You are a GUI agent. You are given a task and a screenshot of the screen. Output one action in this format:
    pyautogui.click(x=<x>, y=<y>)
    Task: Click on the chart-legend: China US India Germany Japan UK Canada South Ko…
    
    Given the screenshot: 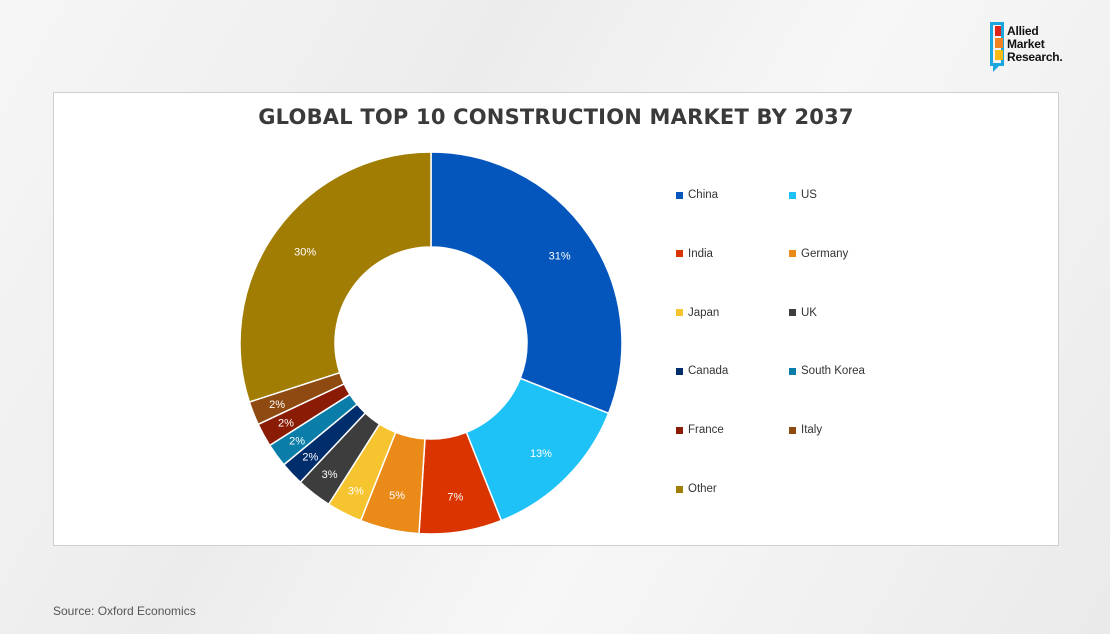 What is the action you would take?
    pyautogui.click(x=806, y=349)
    